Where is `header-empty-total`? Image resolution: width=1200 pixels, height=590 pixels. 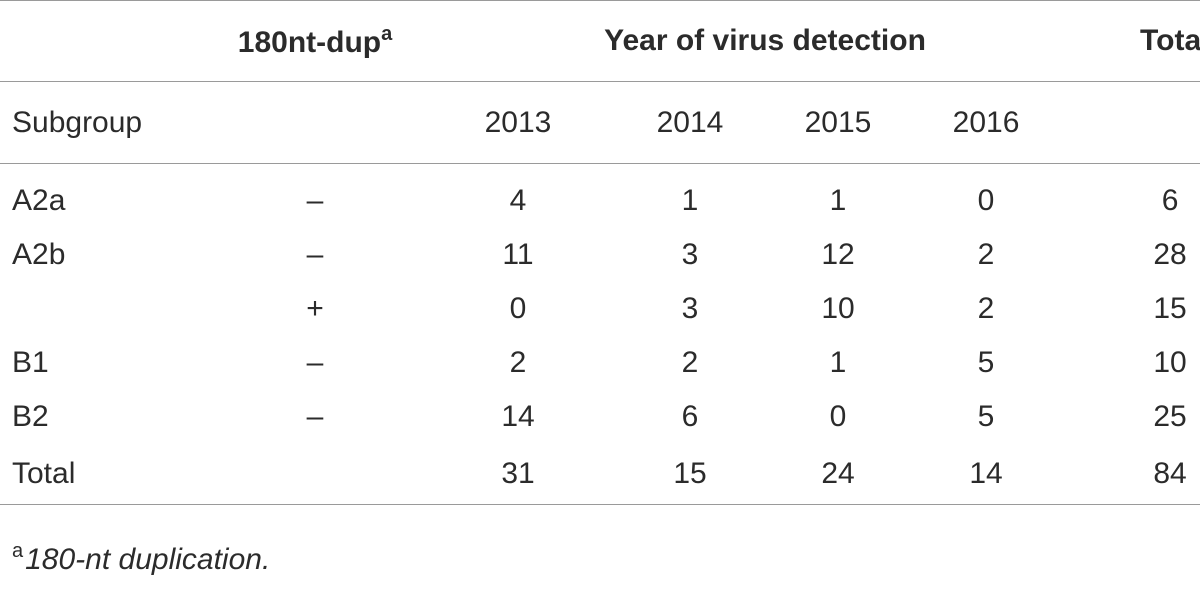 header-empty-total is located at coordinates (1130, 122).